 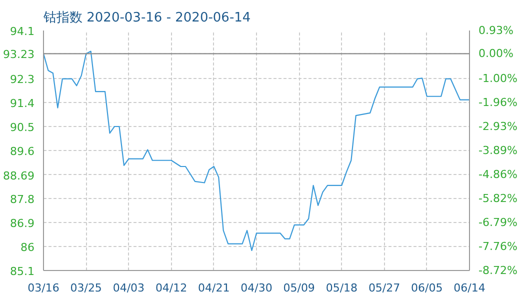 What do you see at coordinates (470, 288) in the screenshot?
I see `x-tick-label: 06/14` at bounding box center [470, 288].